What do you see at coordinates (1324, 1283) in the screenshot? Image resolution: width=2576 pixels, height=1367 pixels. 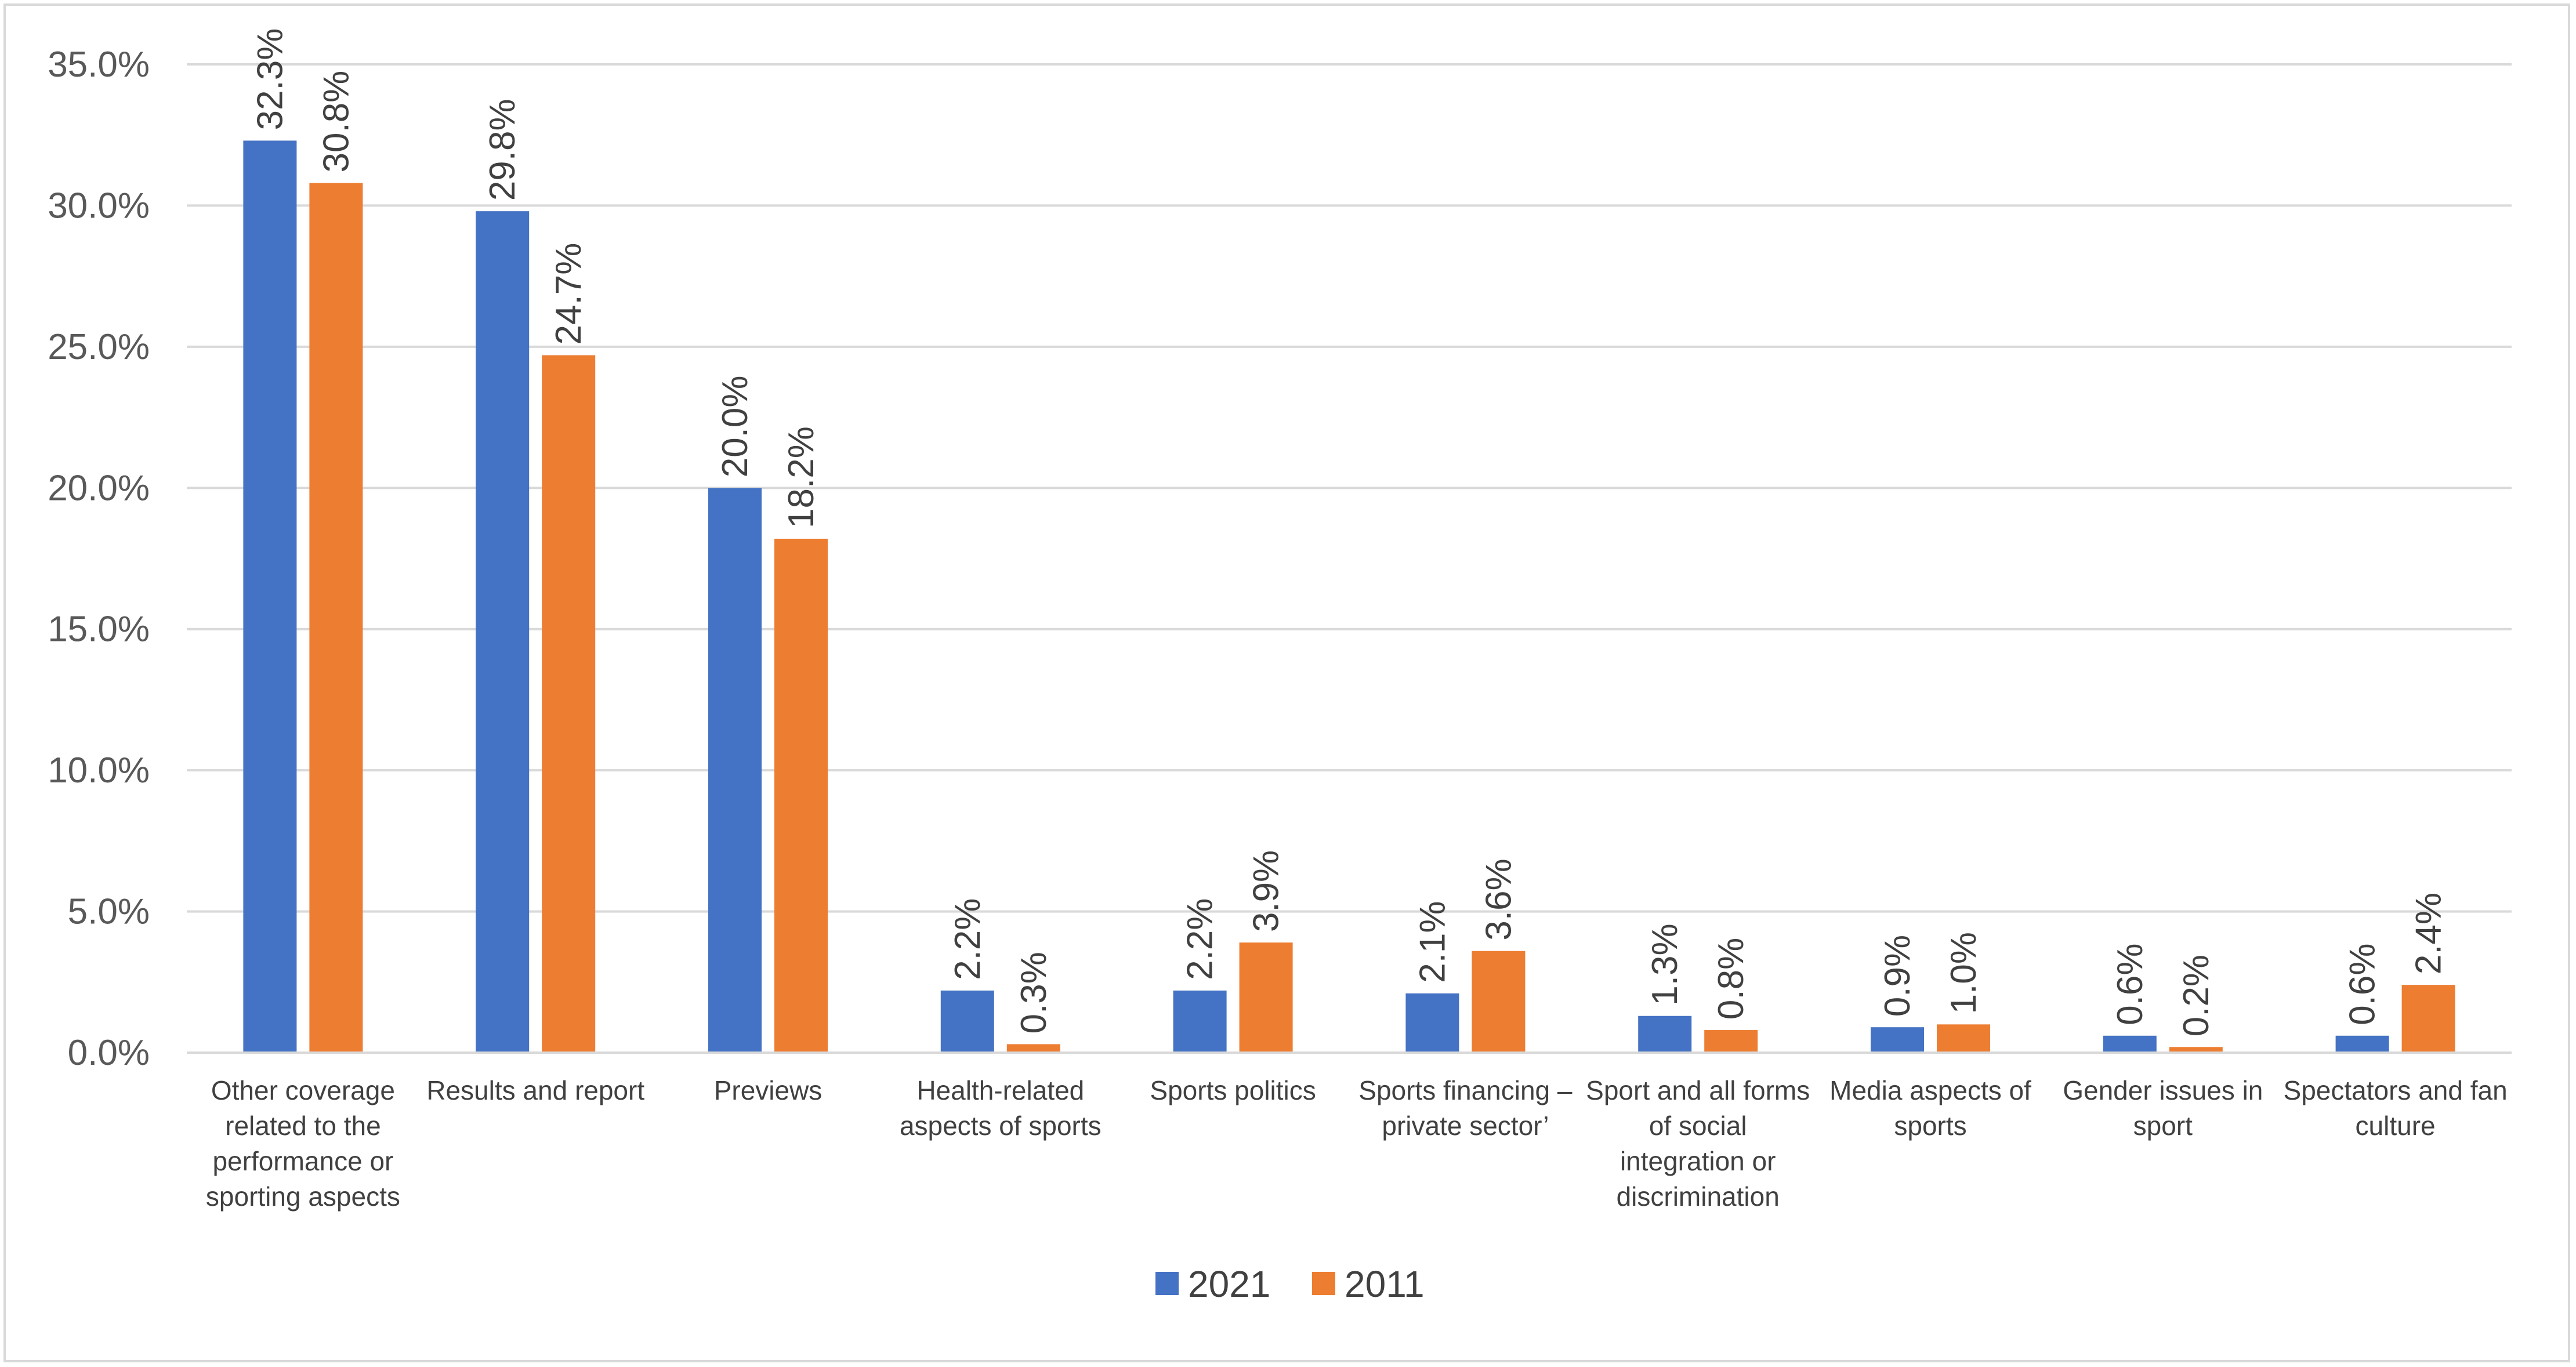 I see `legend-swatch-2011` at bounding box center [1324, 1283].